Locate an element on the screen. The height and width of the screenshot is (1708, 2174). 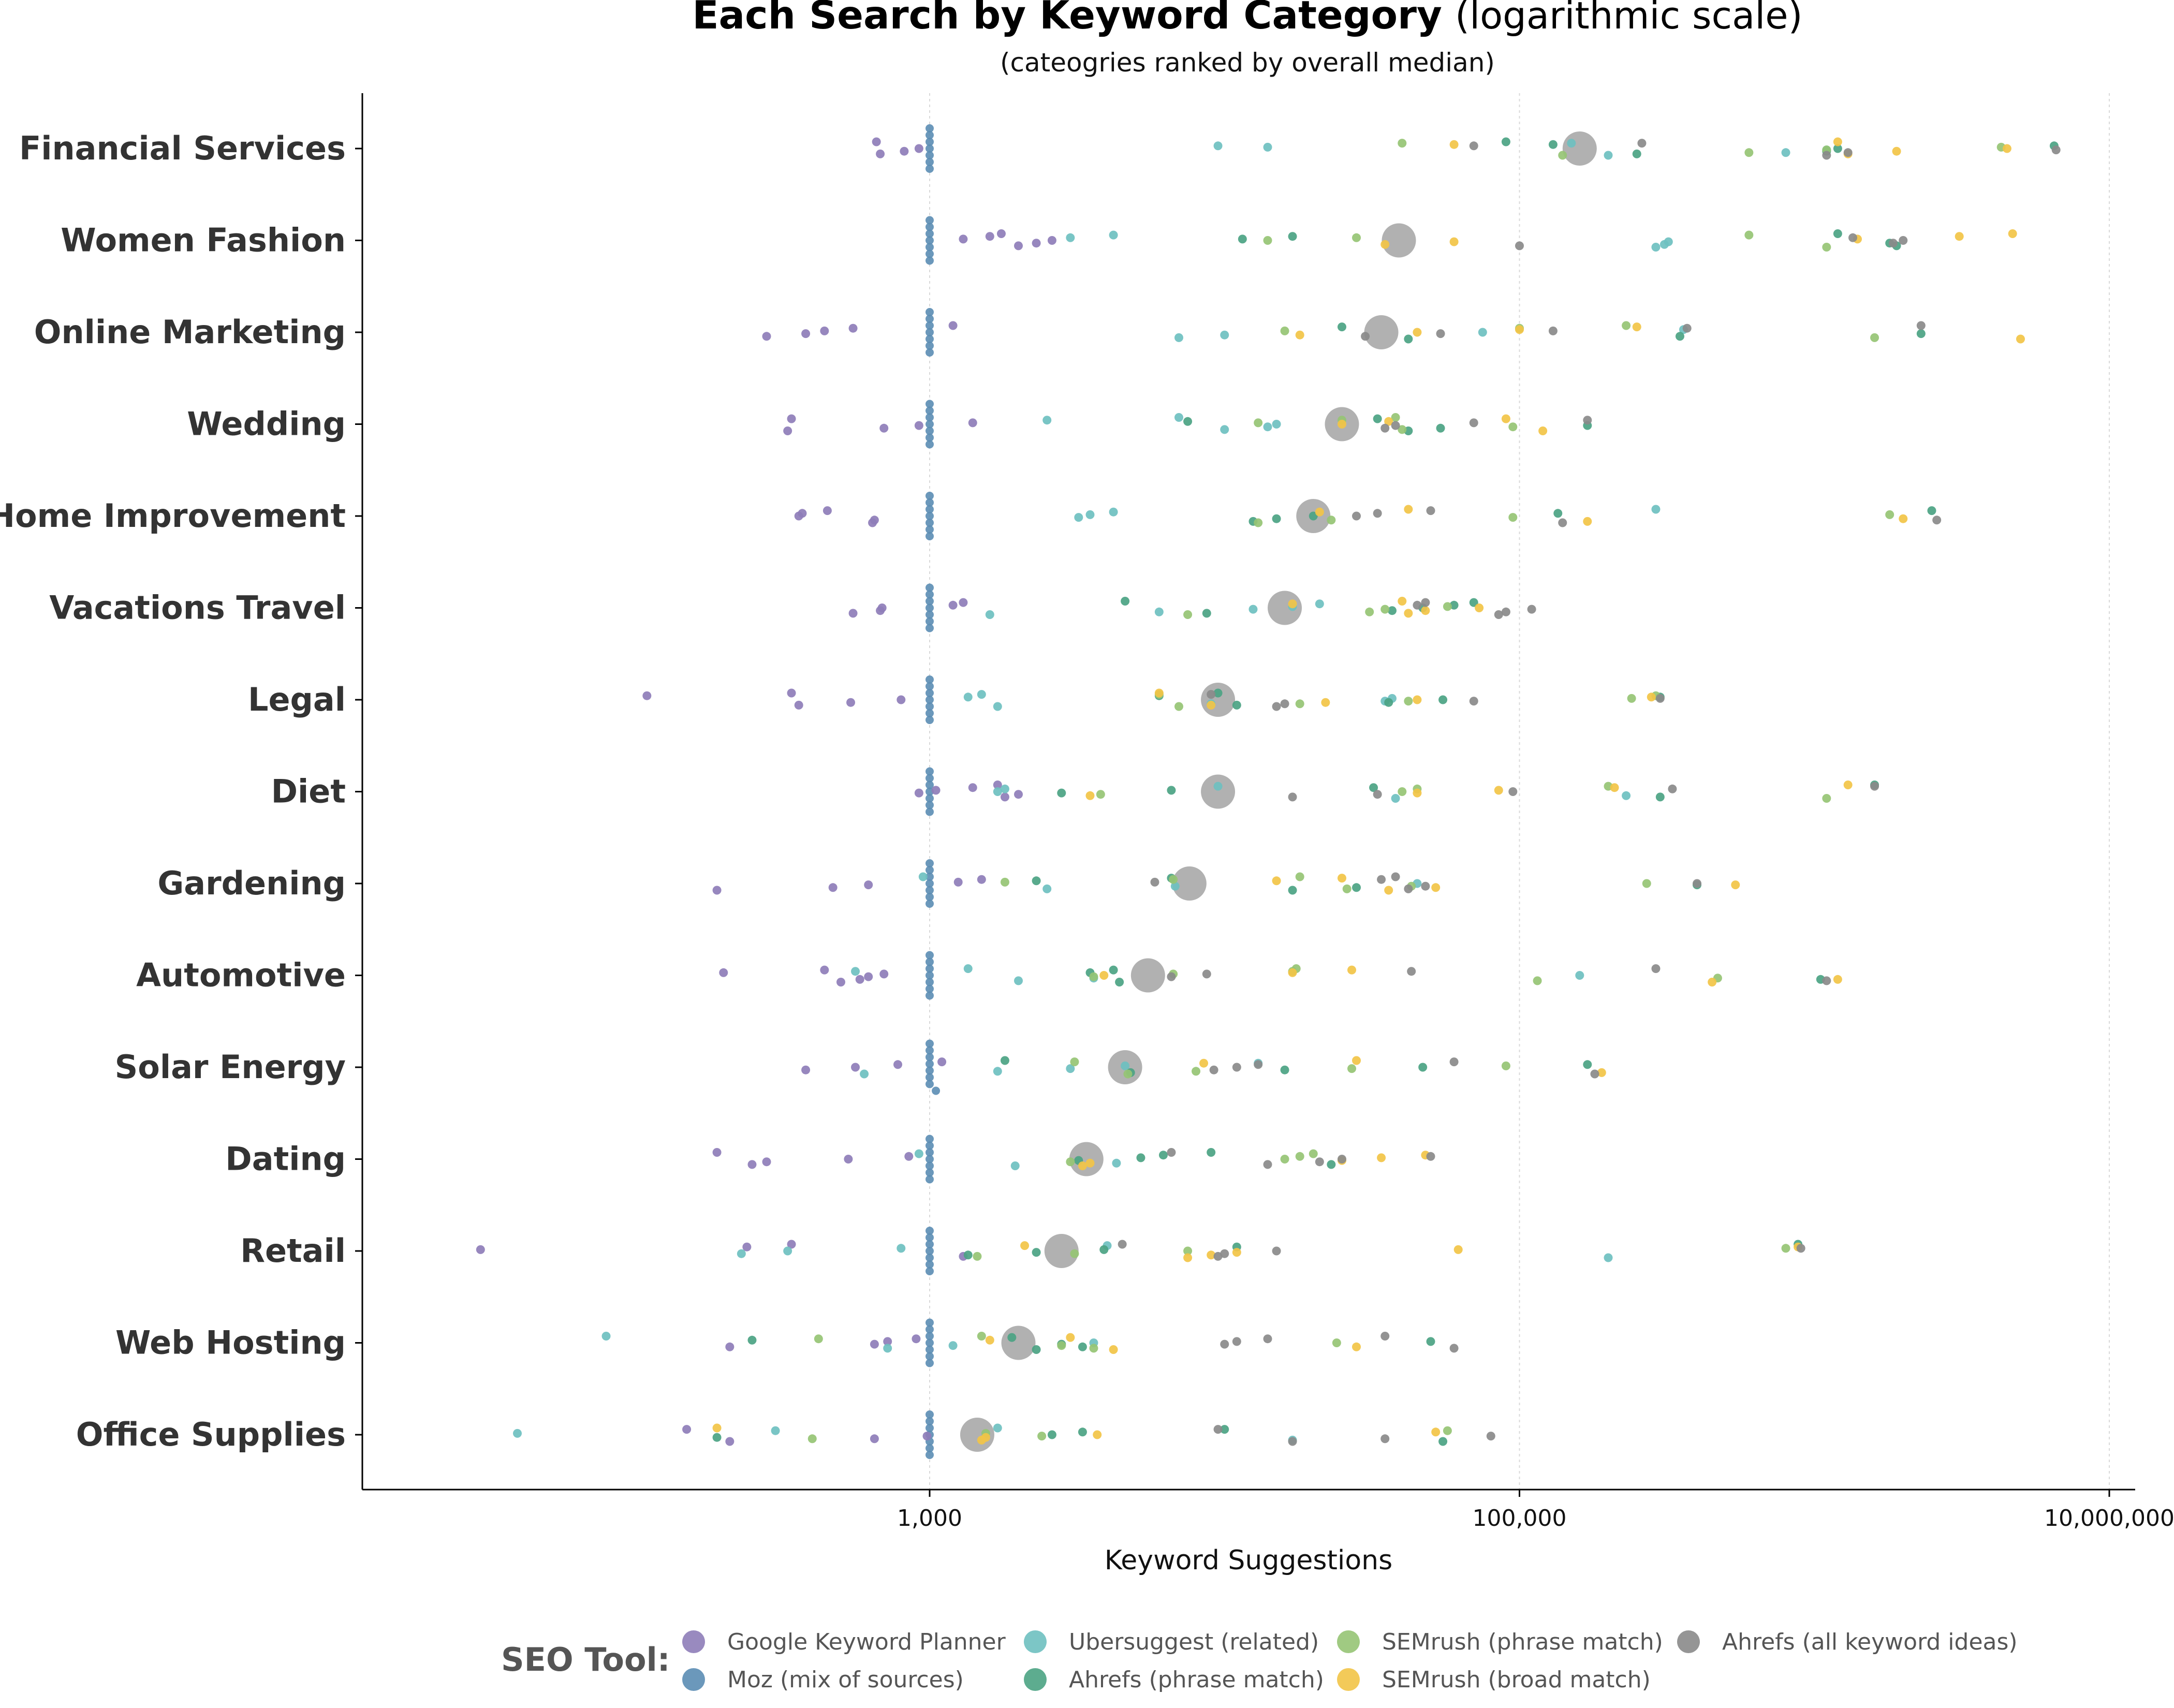
category-label: Home Improvement is located at coordinates (173, 516).